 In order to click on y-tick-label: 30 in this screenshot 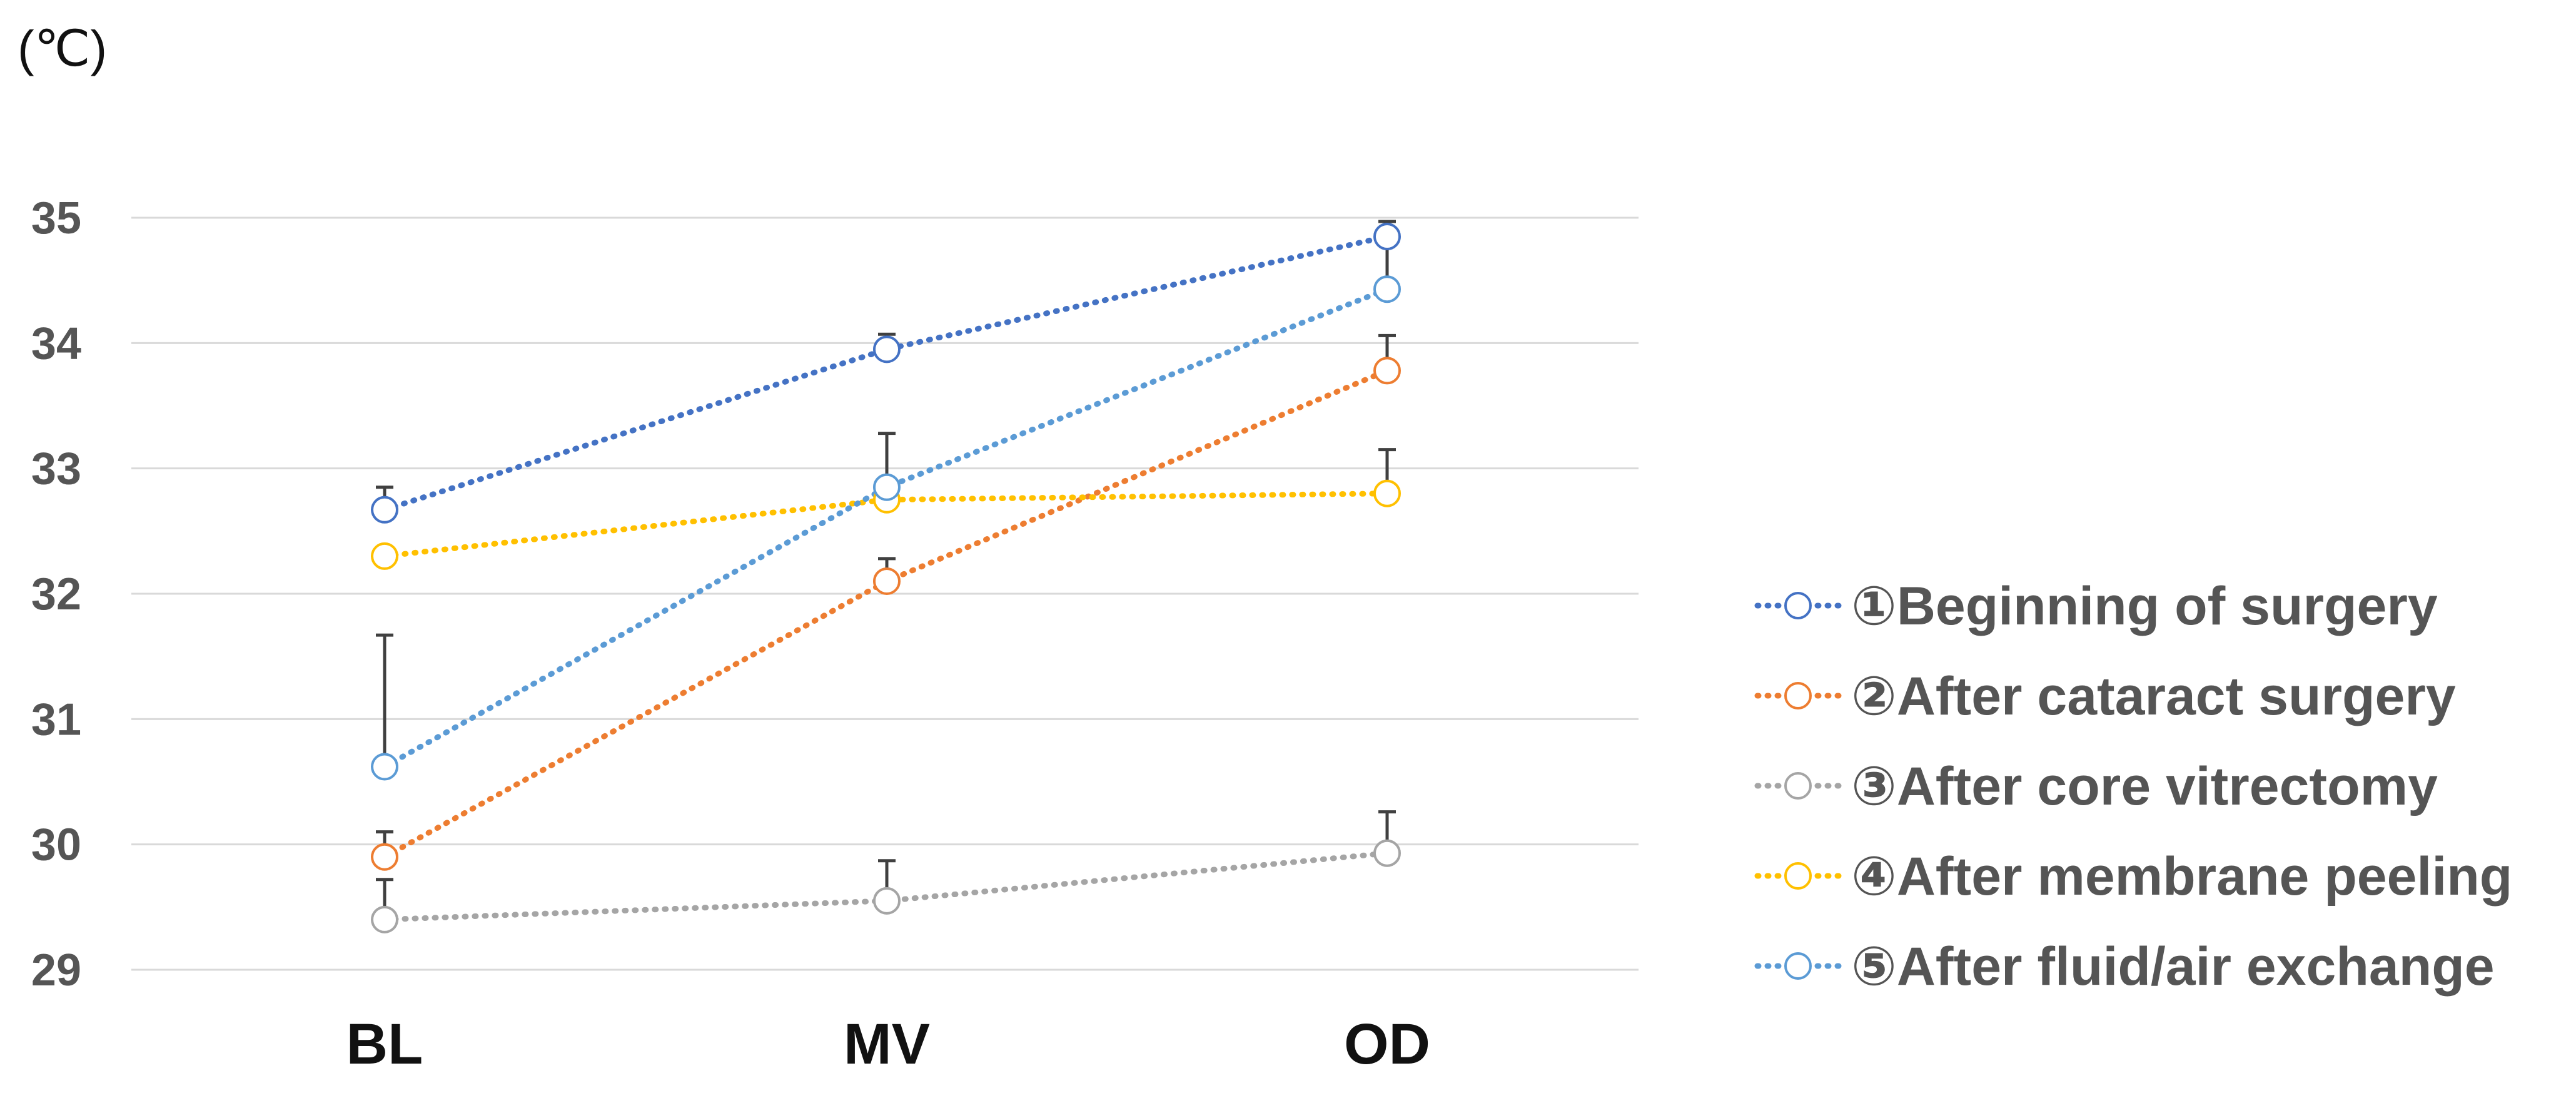, I will do `click(56, 845)`.